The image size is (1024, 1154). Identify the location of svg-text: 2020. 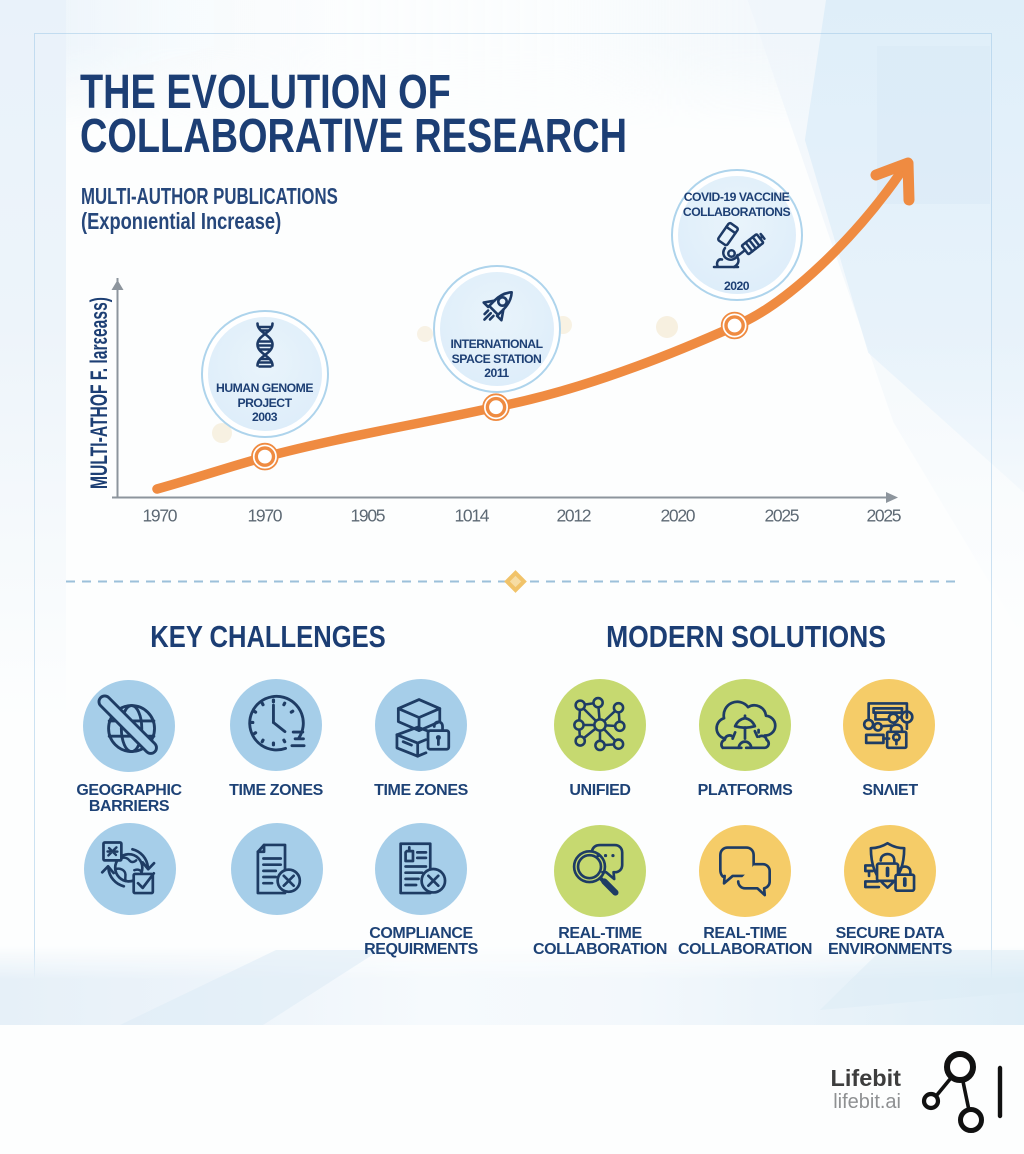
(678, 516).